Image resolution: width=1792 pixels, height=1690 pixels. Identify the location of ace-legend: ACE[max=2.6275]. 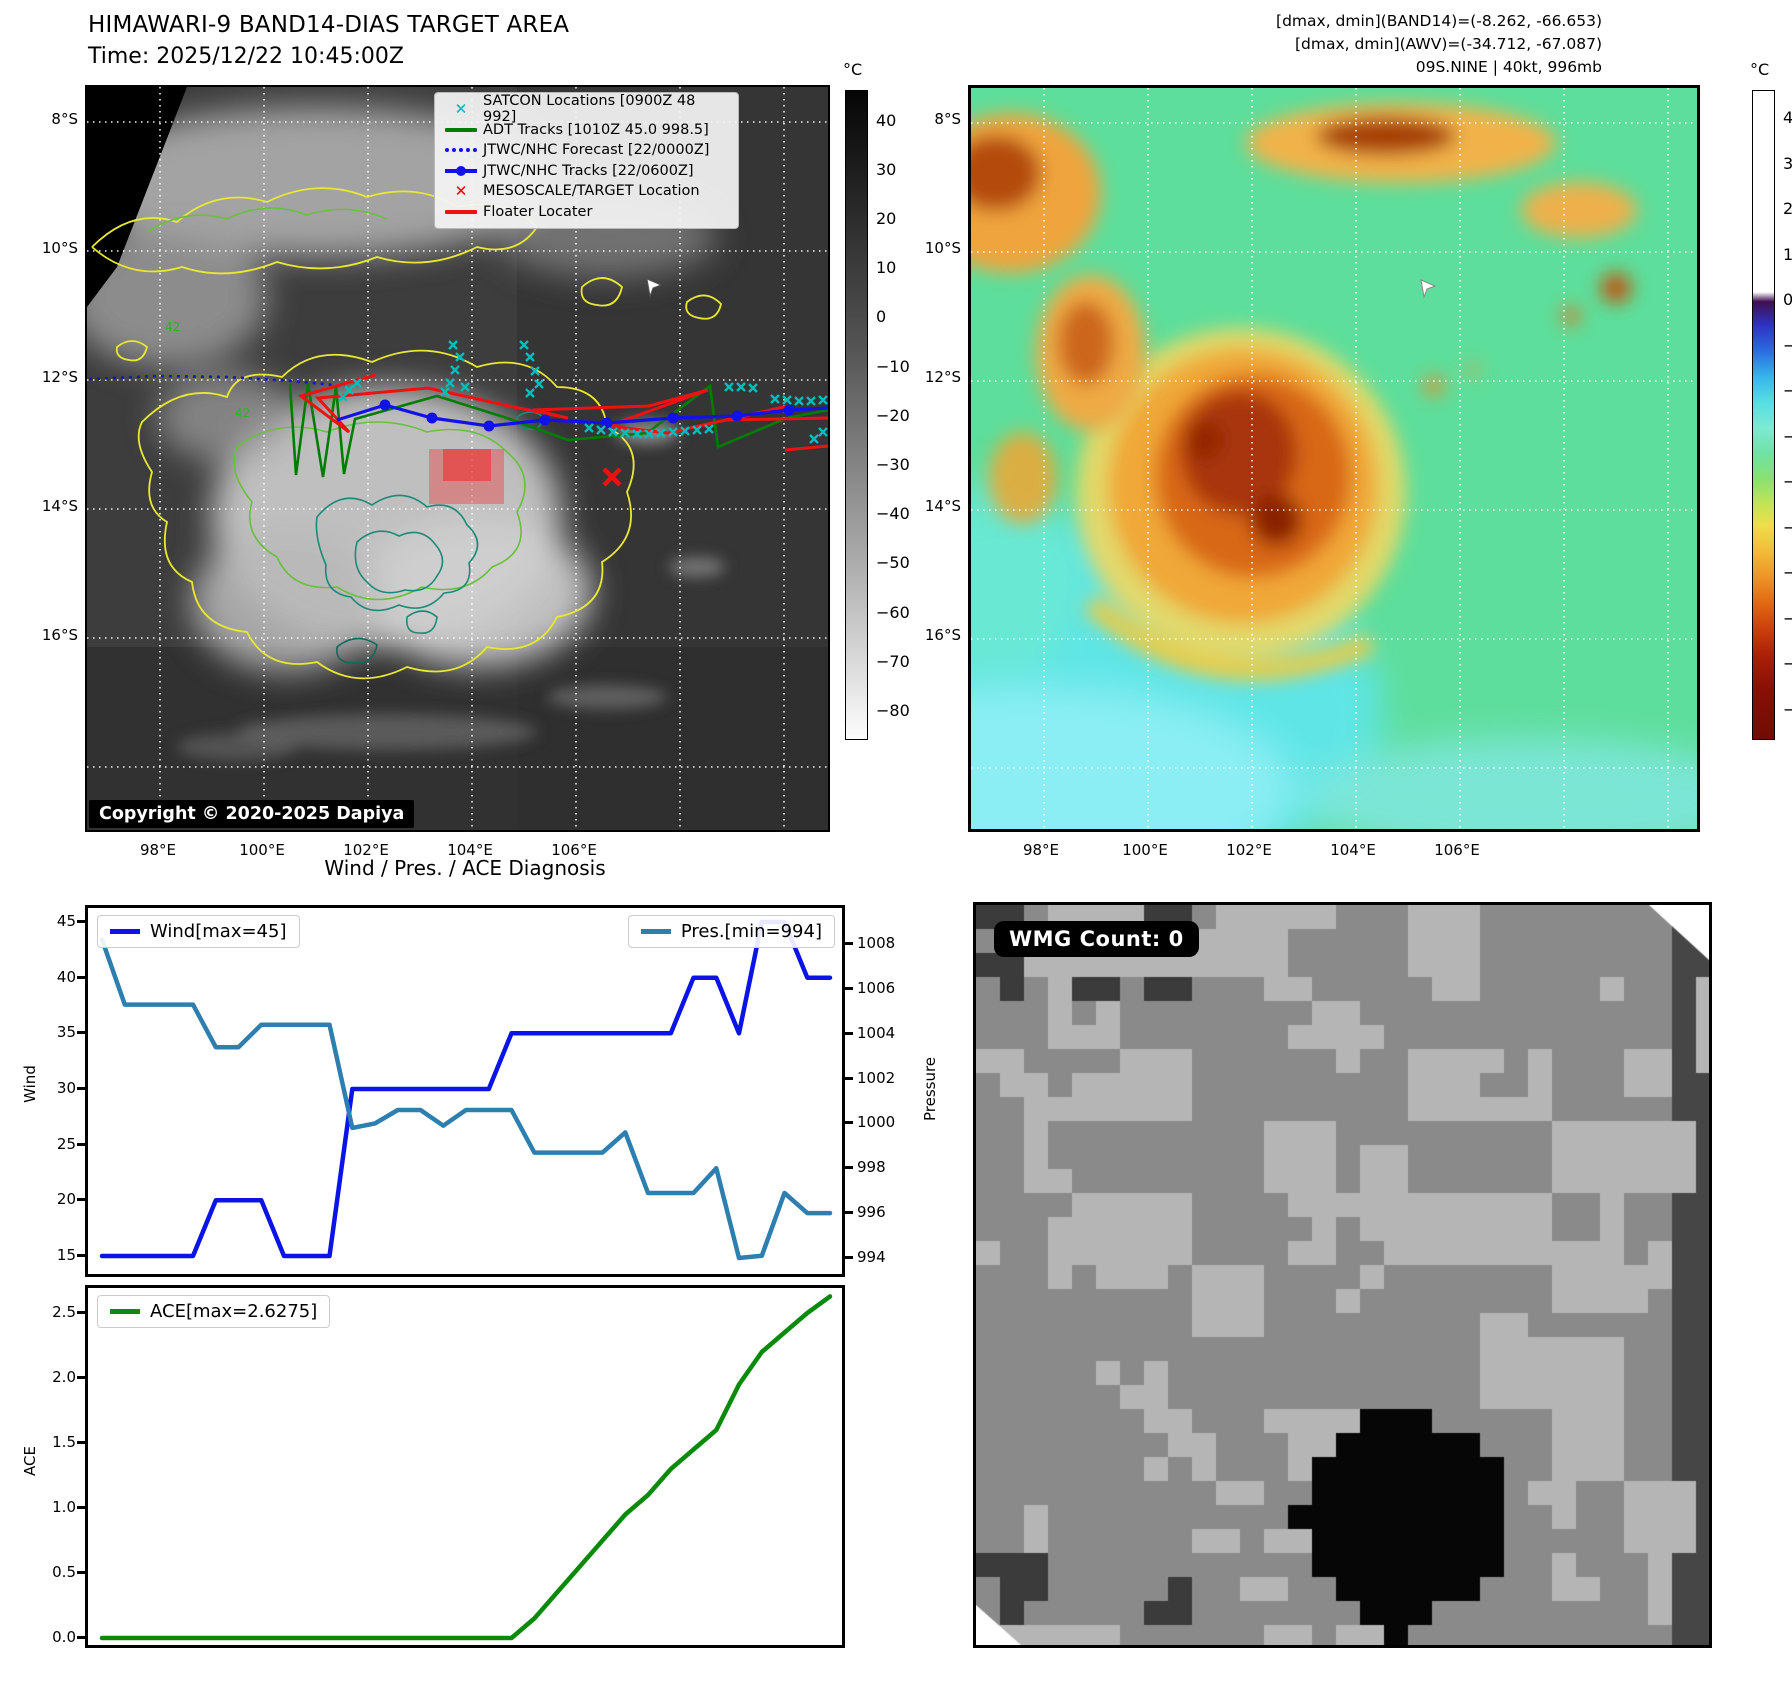
(214, 1311).